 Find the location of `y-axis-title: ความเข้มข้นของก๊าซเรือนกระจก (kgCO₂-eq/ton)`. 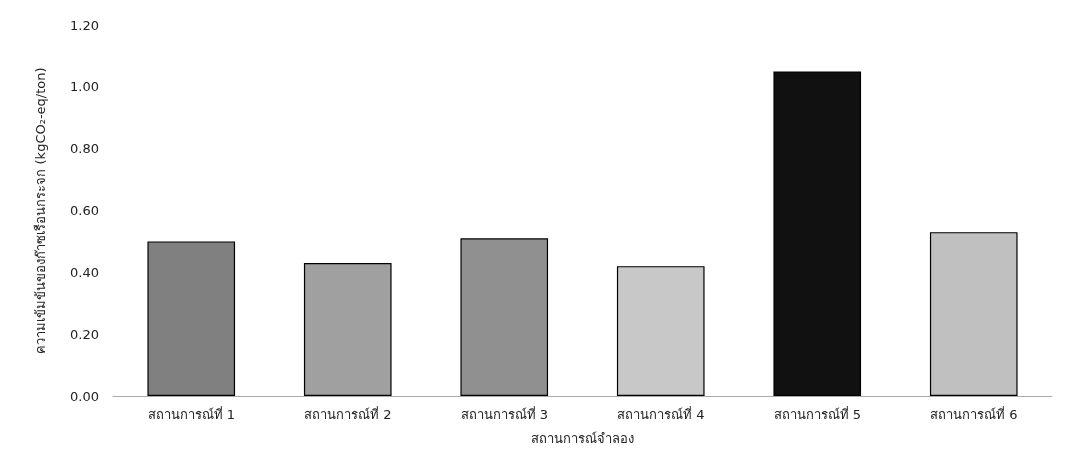

y-axis-title: ความเข้มข้นของก๊าซเรือนกระจก (kgCO₂-eq/ton) is located at coordinates (40, 210).